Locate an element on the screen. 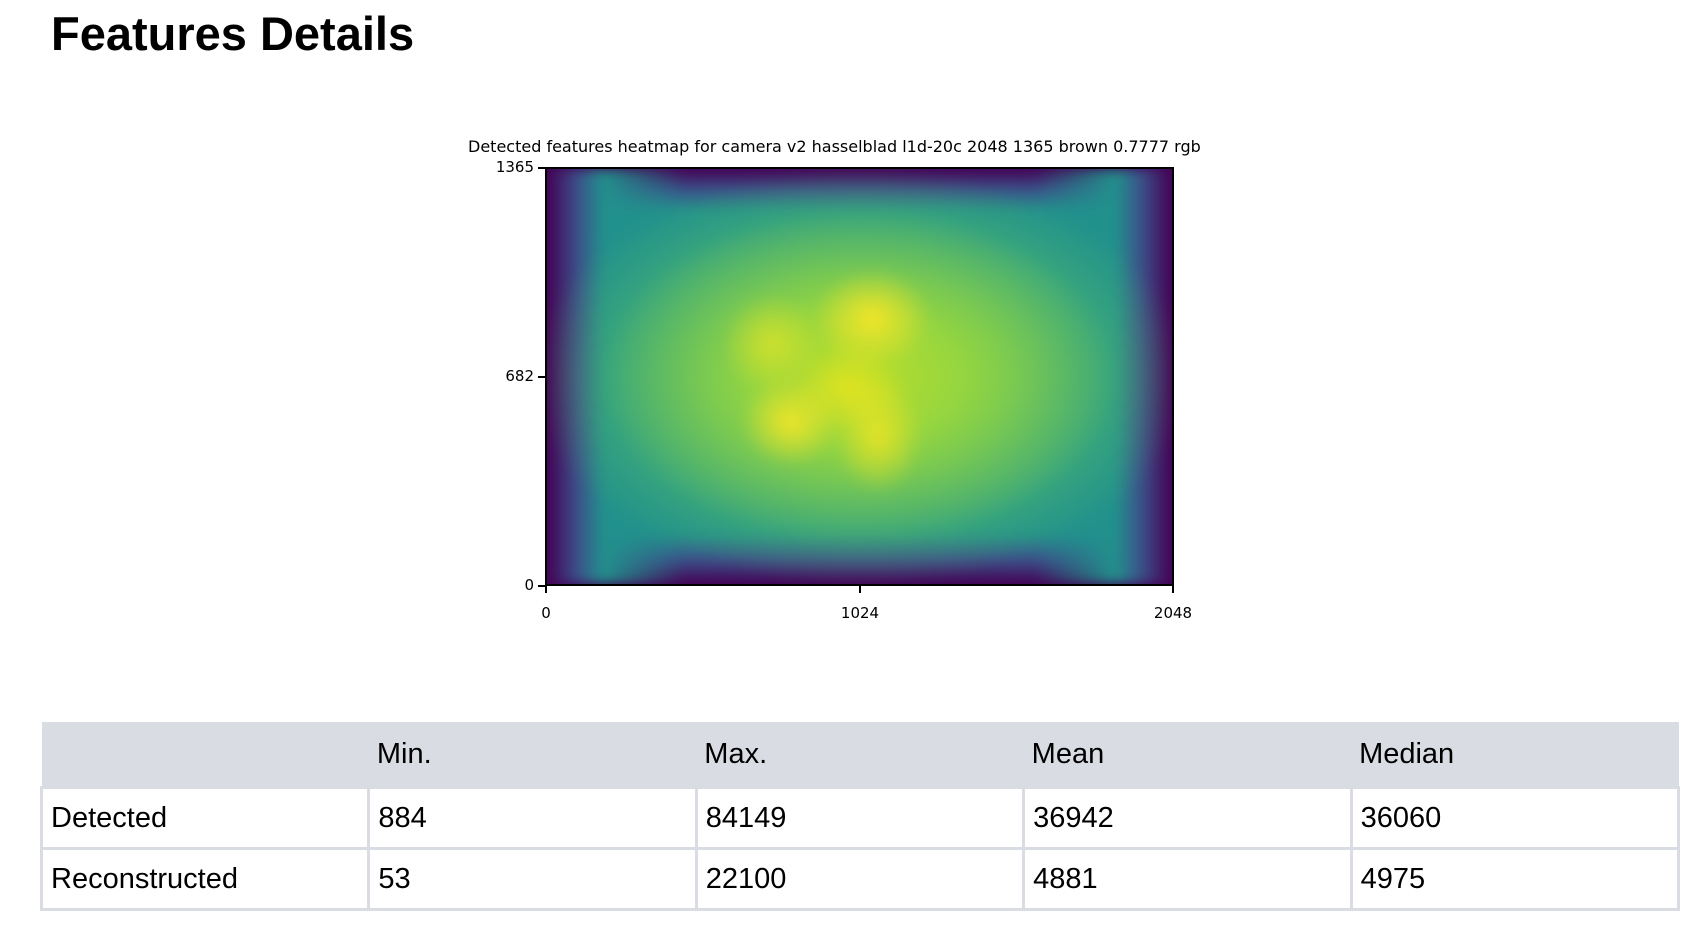 This screenshot has height=931, width=1694. cell-median: 36060 is located at coordinates (1515, 818).